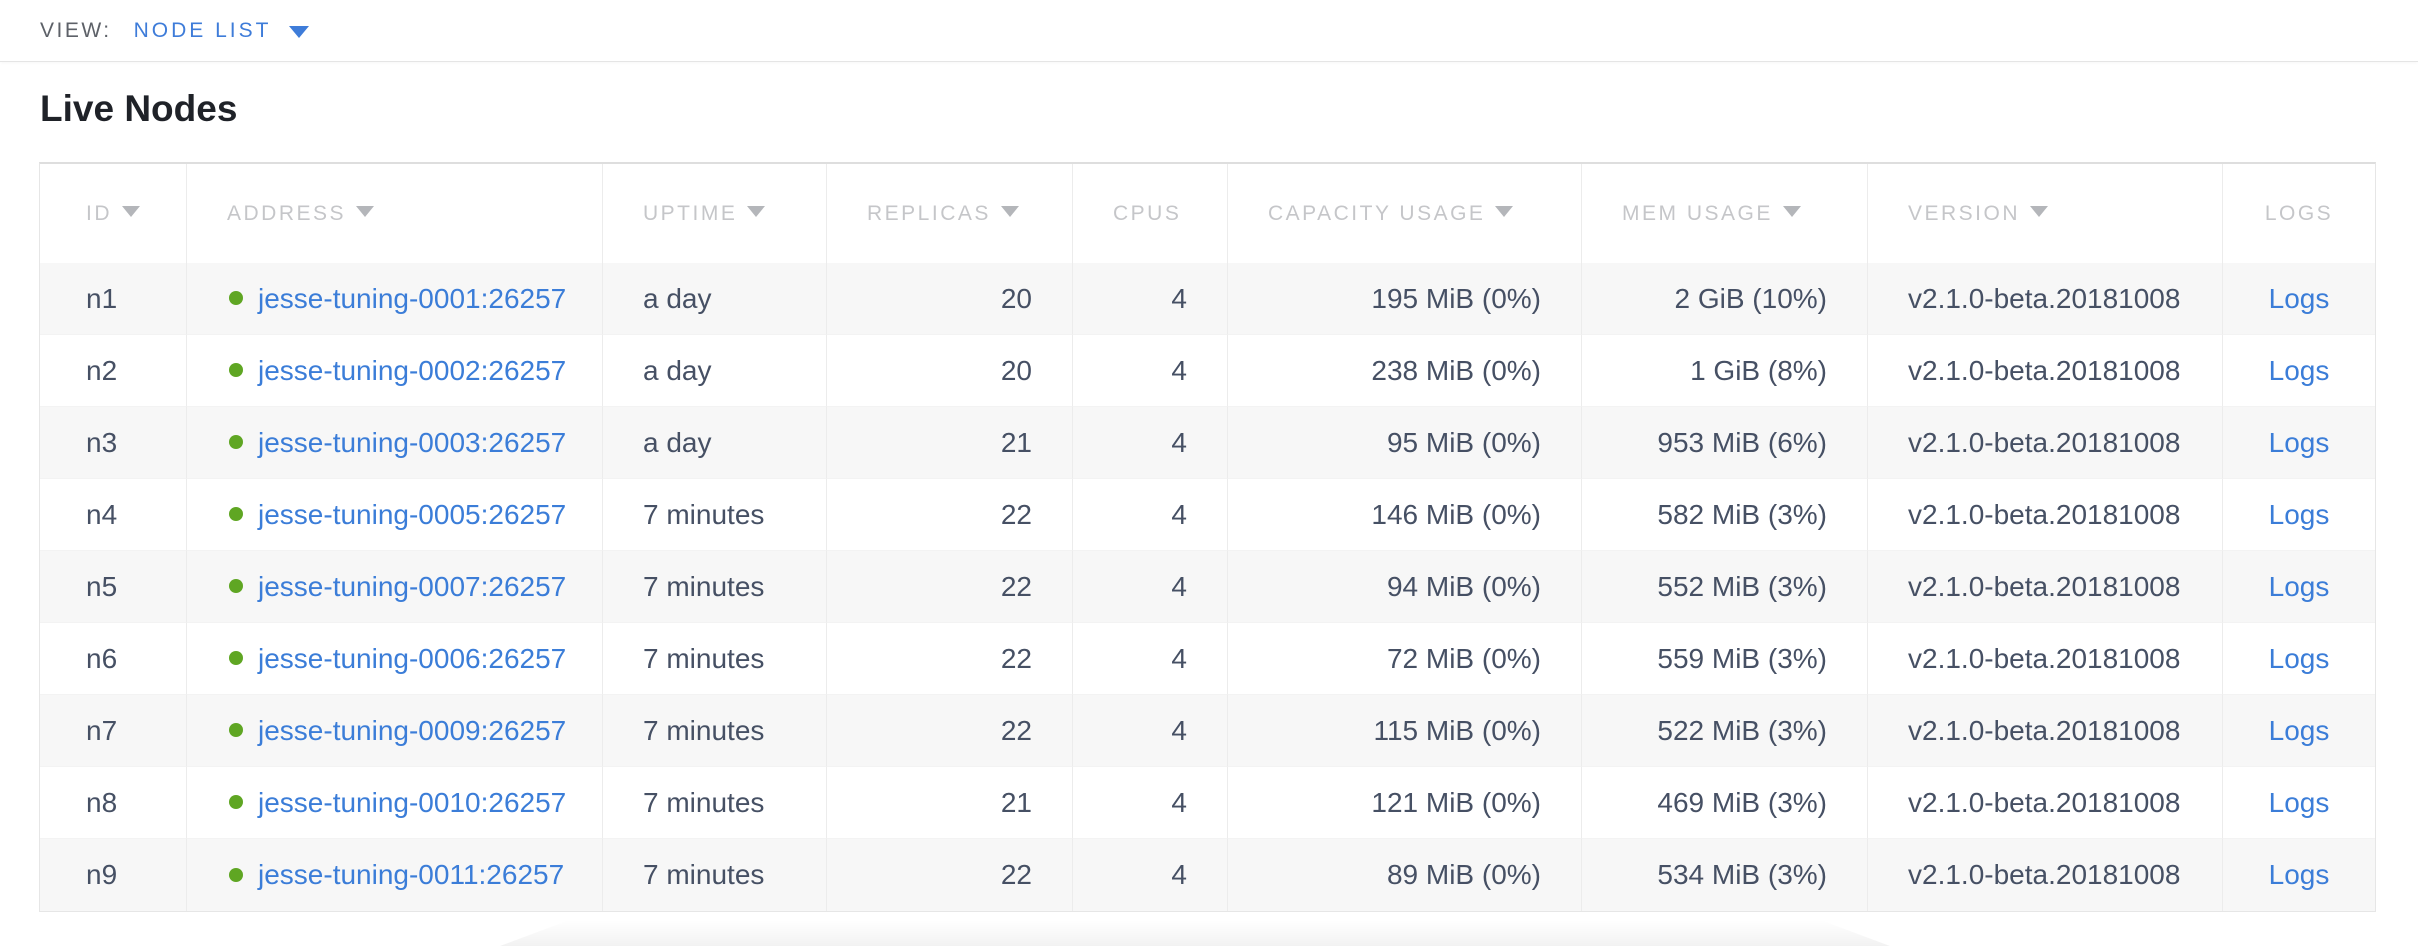 The width and height of the screenshot is (2418, 946). I want to click on cell-id: n9, so click(113, 875).